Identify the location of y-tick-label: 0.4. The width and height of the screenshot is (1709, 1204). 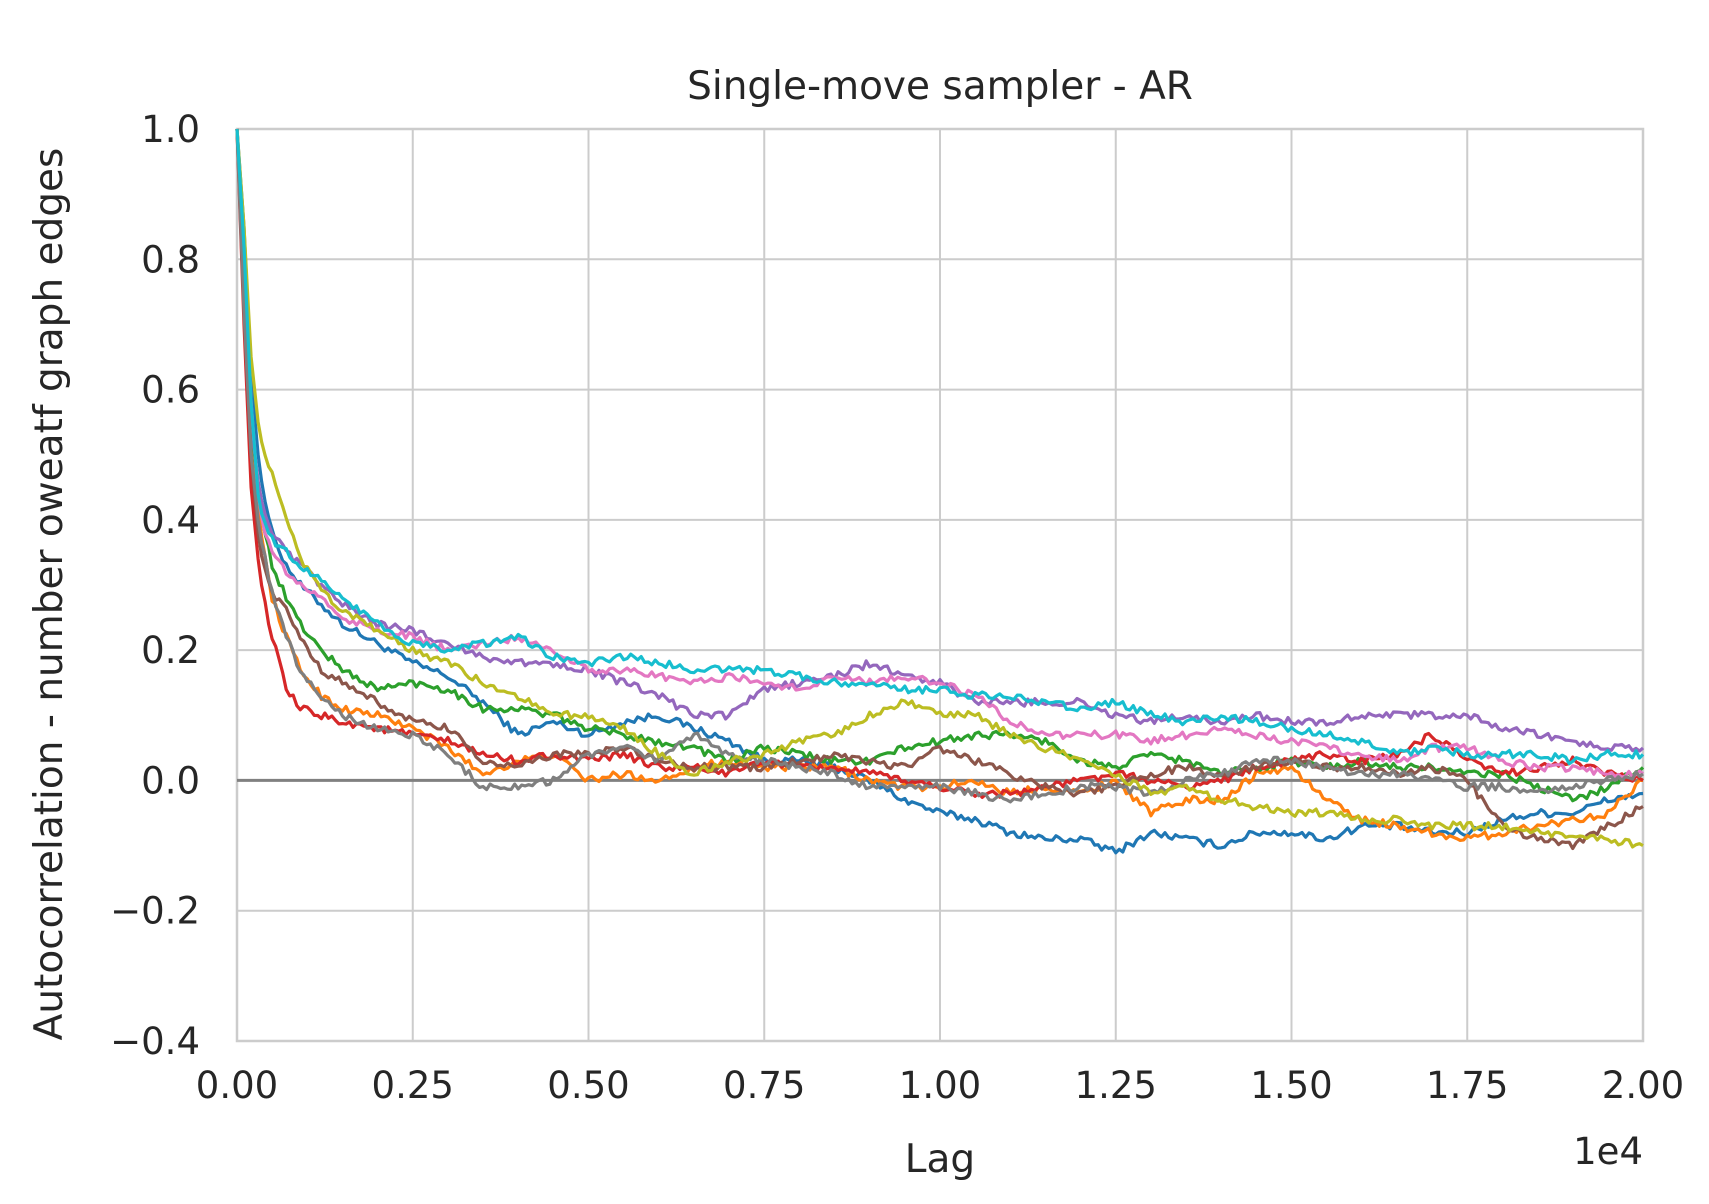
(170, 520).